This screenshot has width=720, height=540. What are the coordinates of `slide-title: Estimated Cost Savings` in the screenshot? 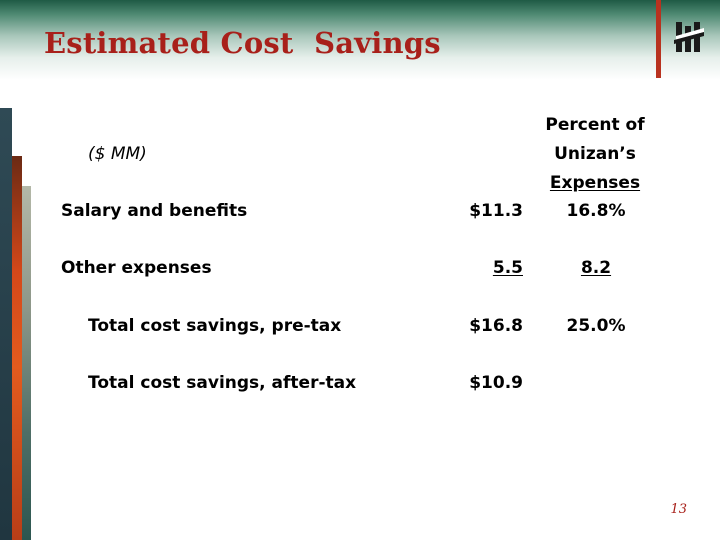 It's located at (242, 43).